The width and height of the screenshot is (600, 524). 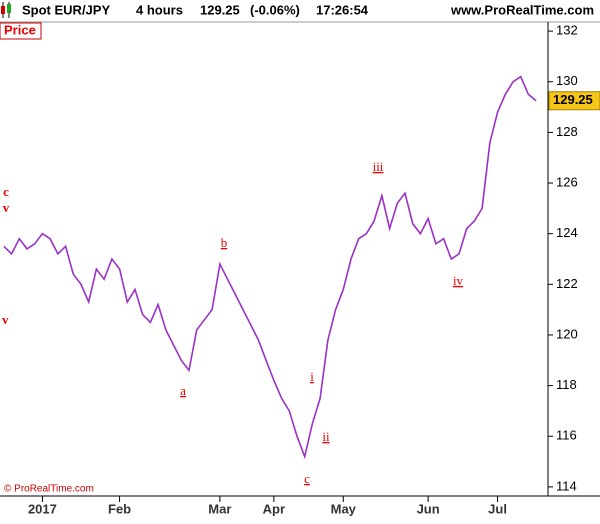 What do you see at coordinates (183, 390) in the screenshot?
I see `wave-label: a` at bounding box center [183, 390].